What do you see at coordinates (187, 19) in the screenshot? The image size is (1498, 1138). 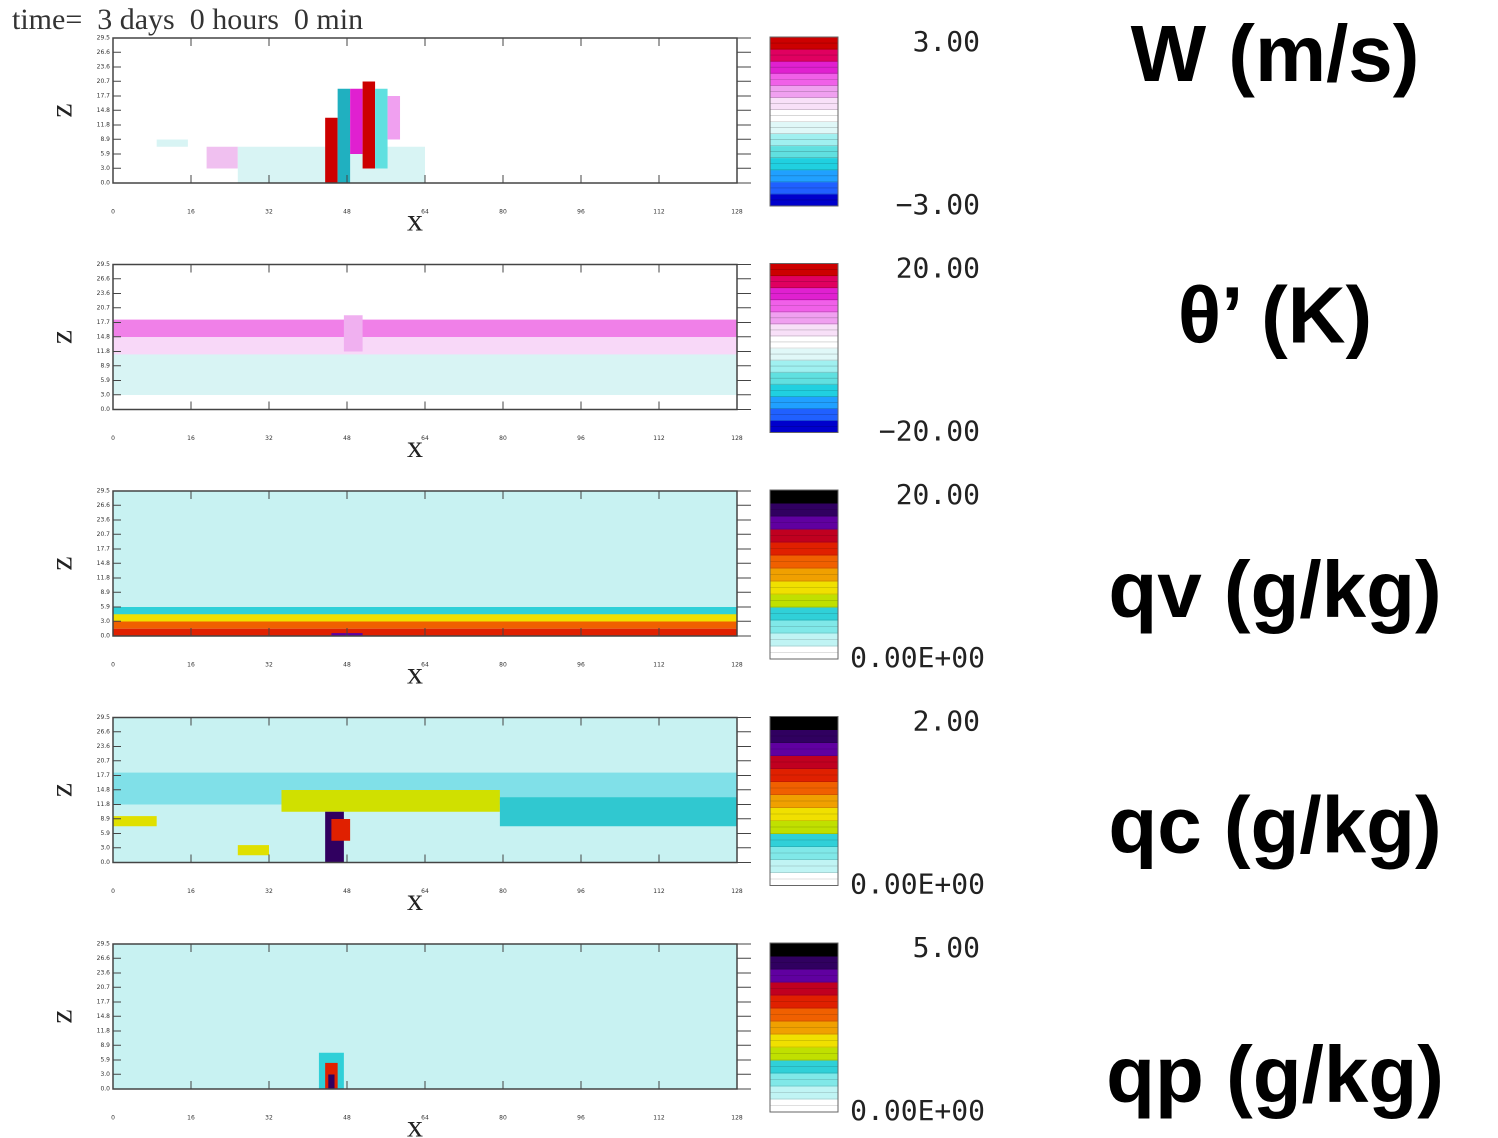 I see `time-annotation: time= 3 days 0 hours 0 min` at bounding box center [187, 19].